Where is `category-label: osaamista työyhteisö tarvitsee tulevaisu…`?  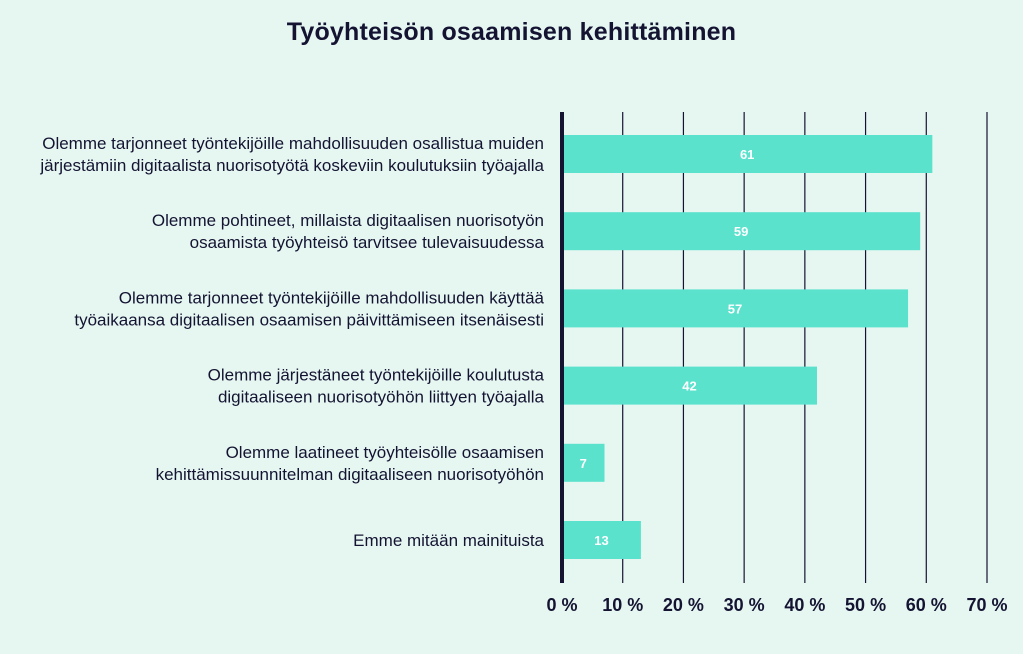
category-label: osaamista työyhteisö tarvitsee tulevaisu… is located at coordinates (367, 242).